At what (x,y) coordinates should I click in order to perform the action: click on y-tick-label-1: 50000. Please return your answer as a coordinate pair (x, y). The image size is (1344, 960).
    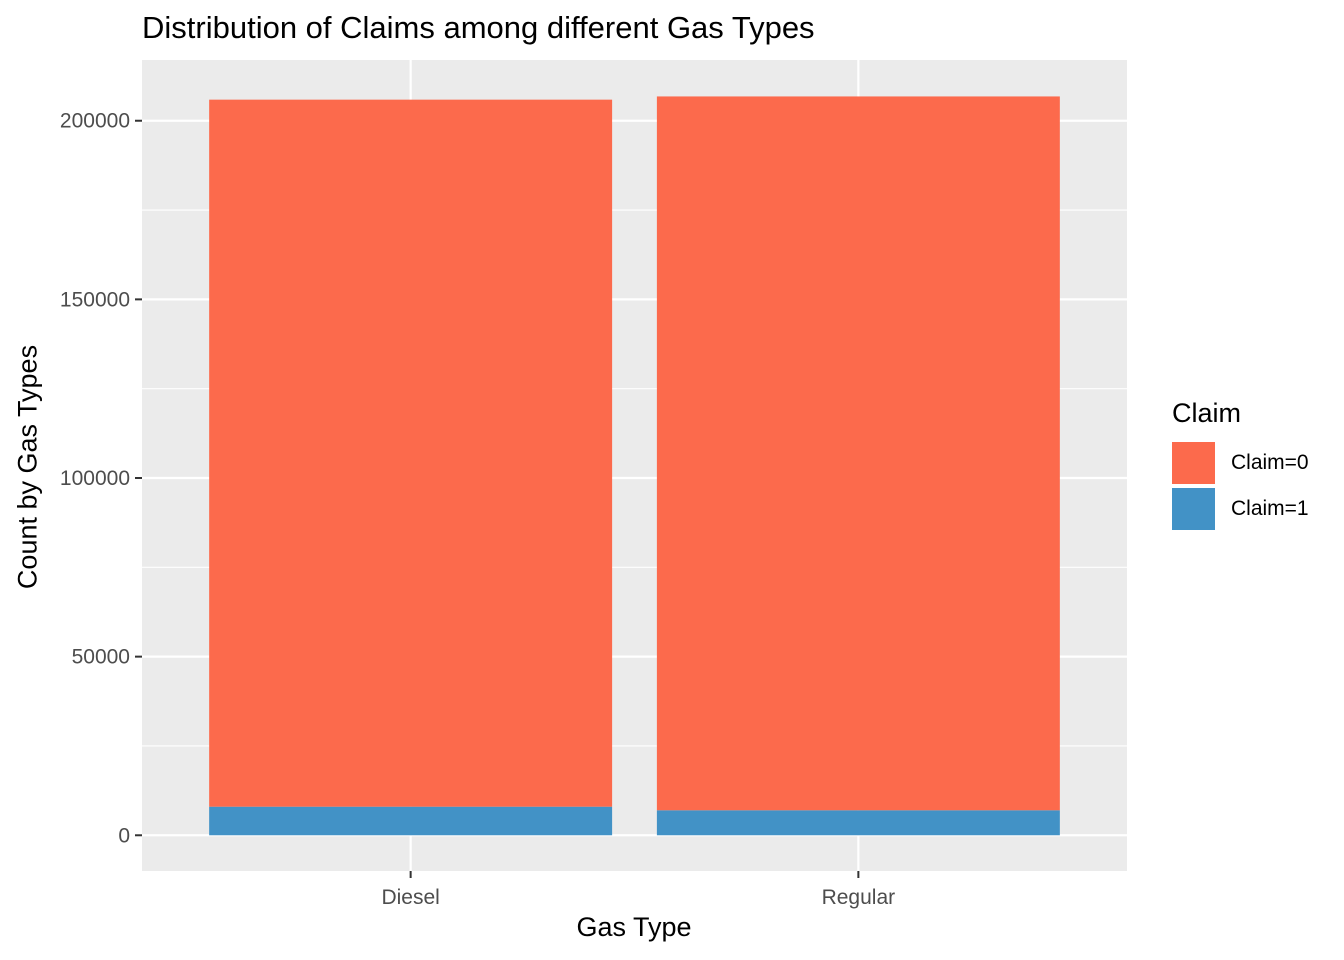
    Looking at the image, I should click on (101, 657).